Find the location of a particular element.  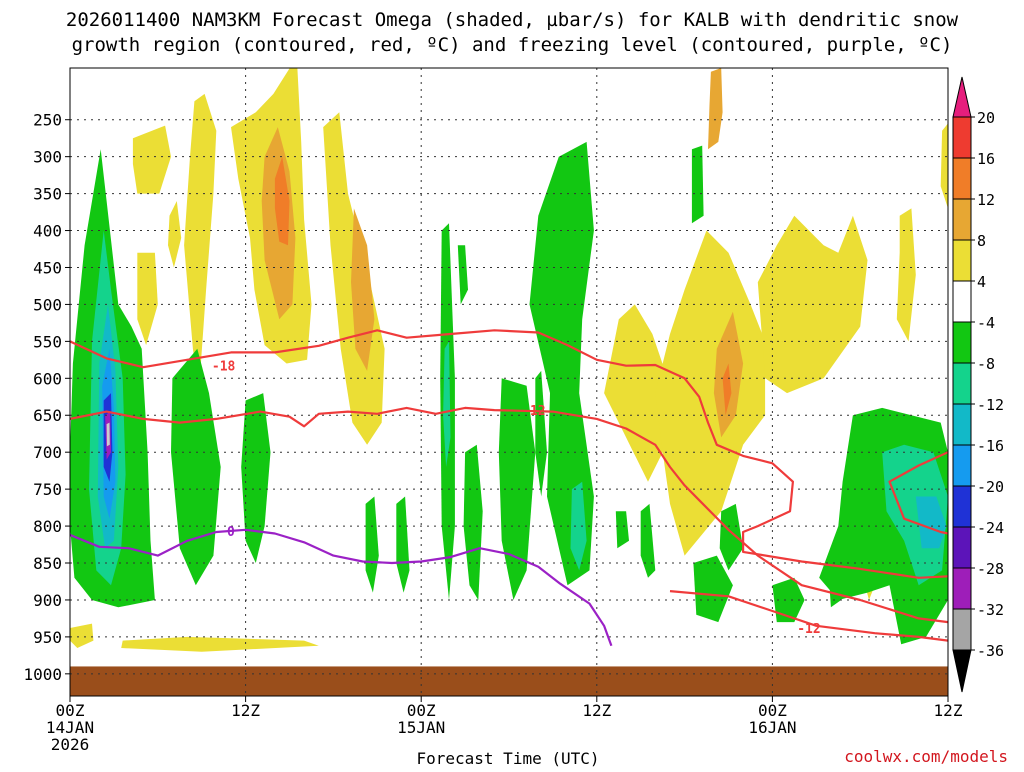

y-tick-label: 850 is located at coordinates (47, 563).